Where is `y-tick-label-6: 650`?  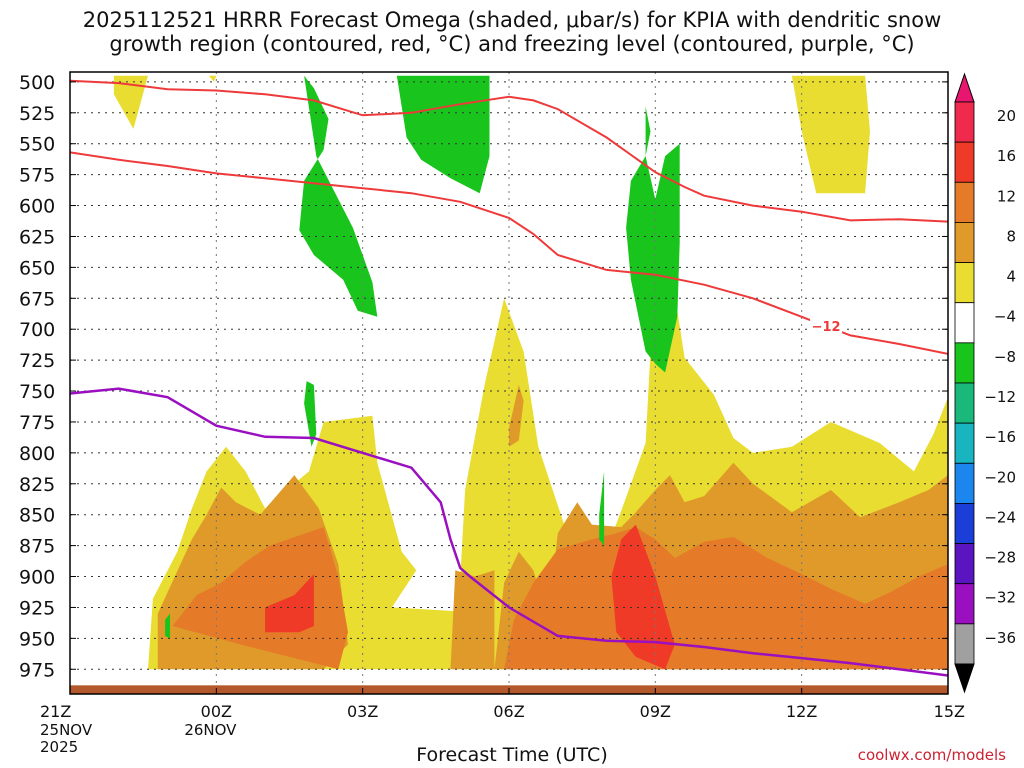
y-tick-label-6: 650 is located at coordinates (37, 268).